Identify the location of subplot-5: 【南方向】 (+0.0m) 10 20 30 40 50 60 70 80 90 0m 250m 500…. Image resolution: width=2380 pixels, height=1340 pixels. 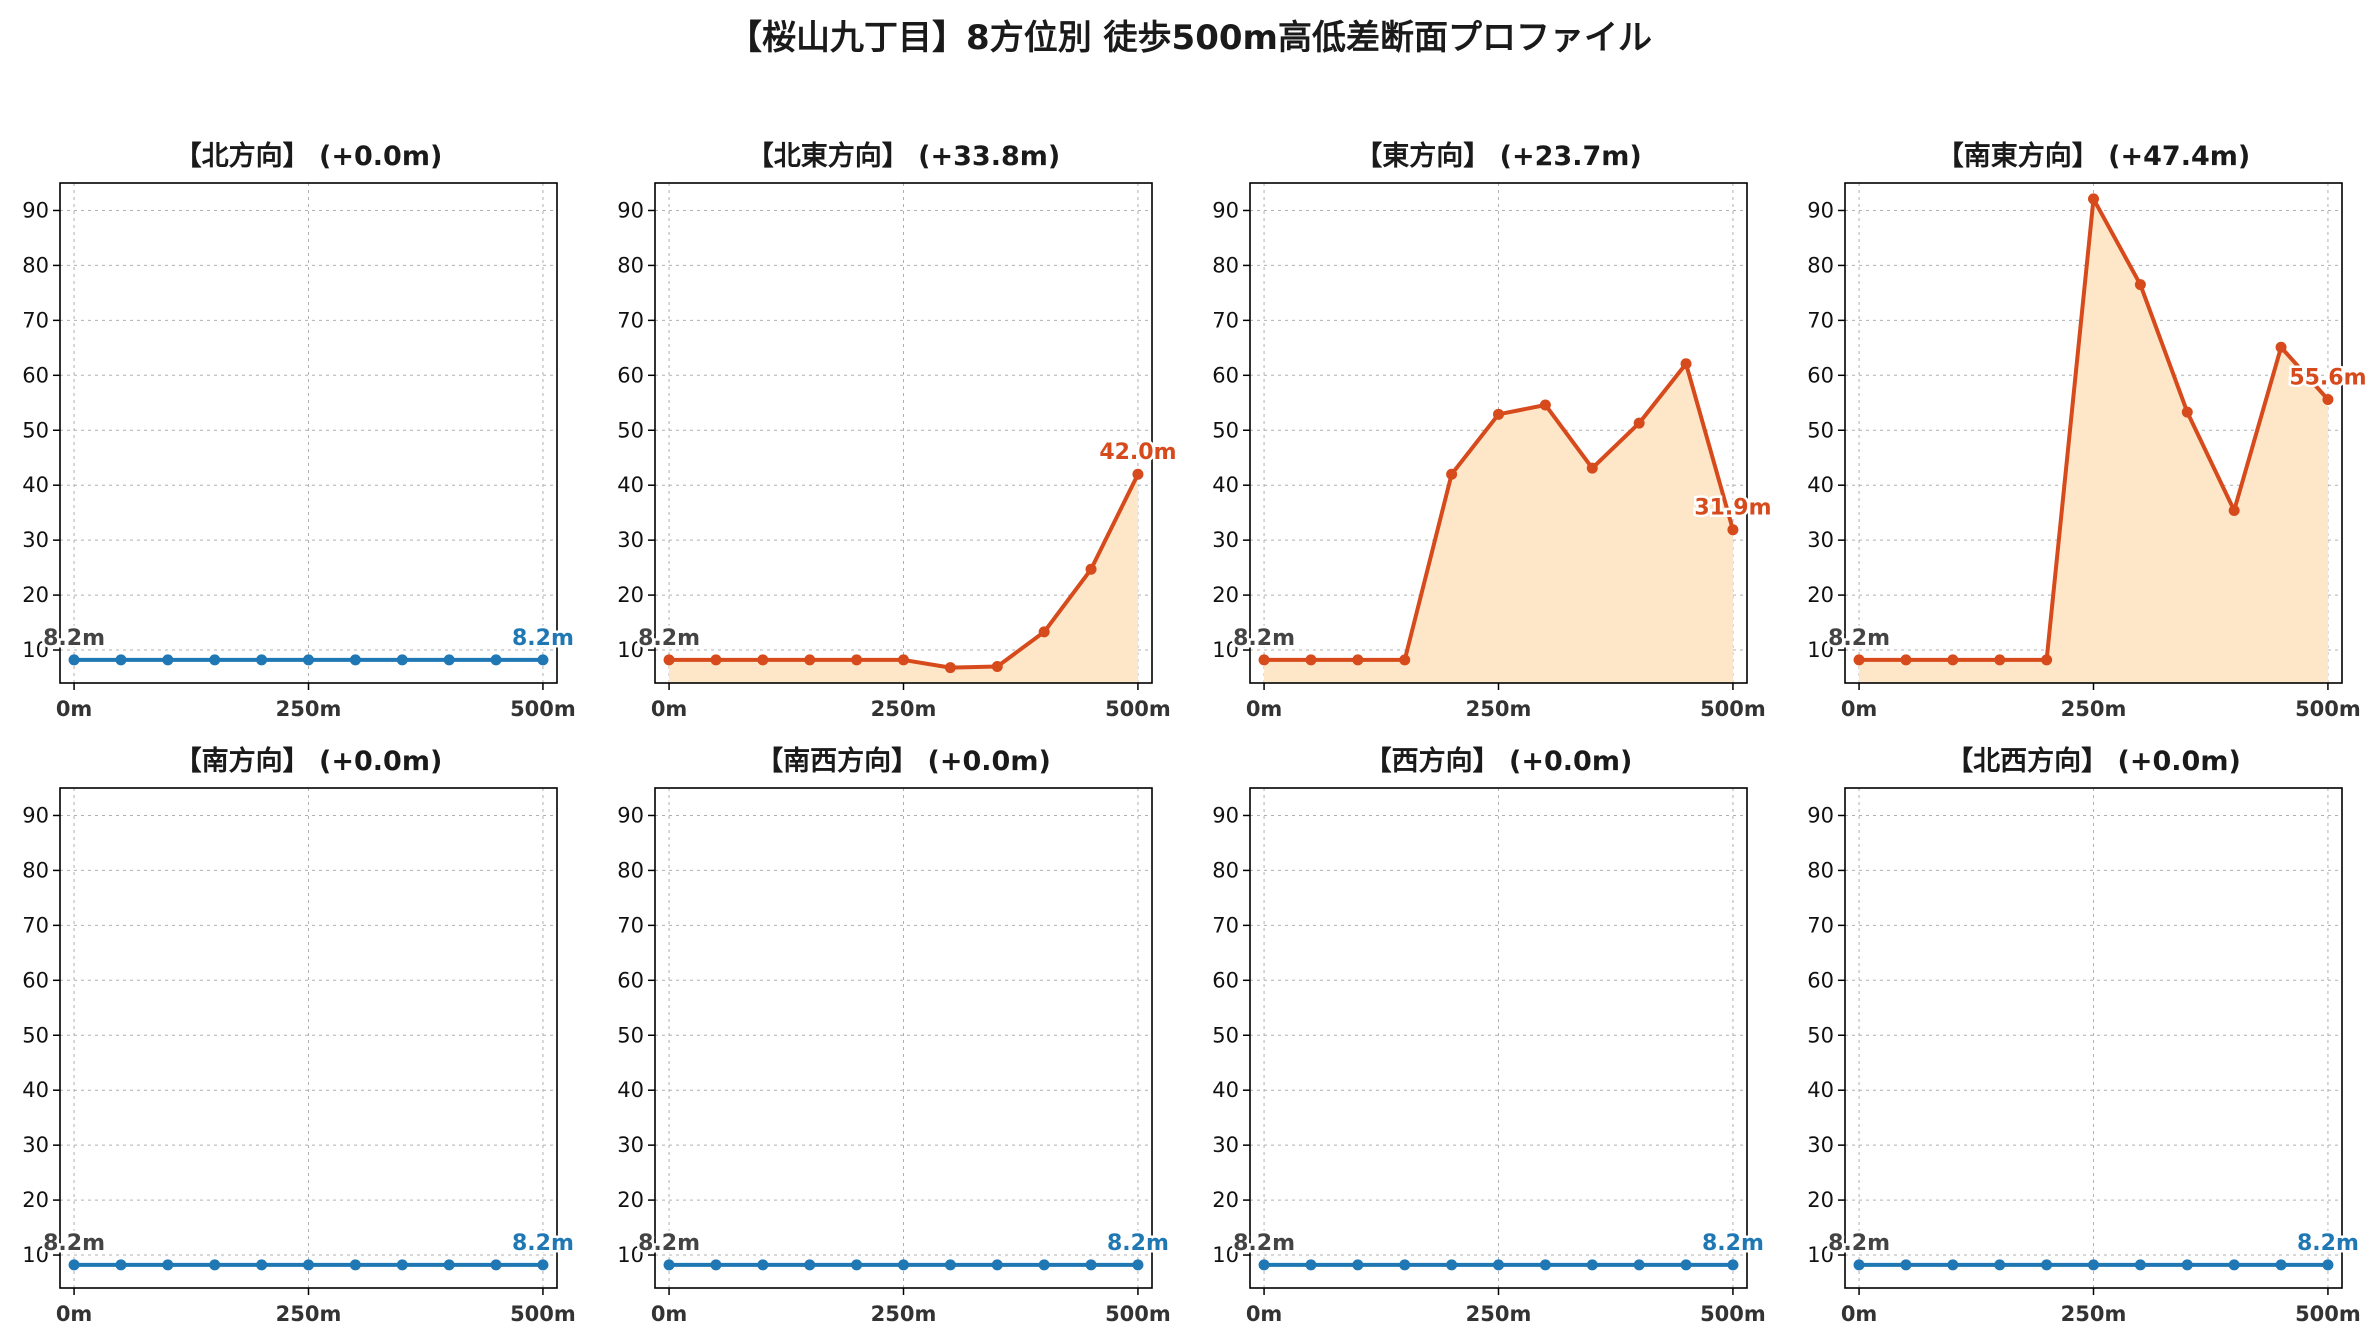
(299, 1035).